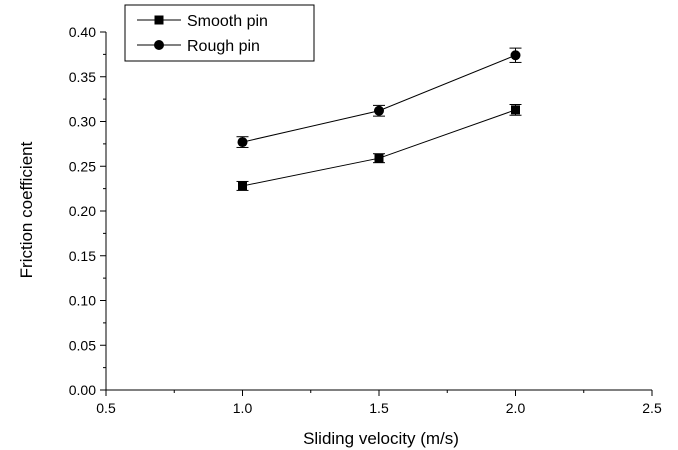 The width and height of the screenshot is (678, 450). I want to click on x-tick-label: 0.5, so click(106, 408).